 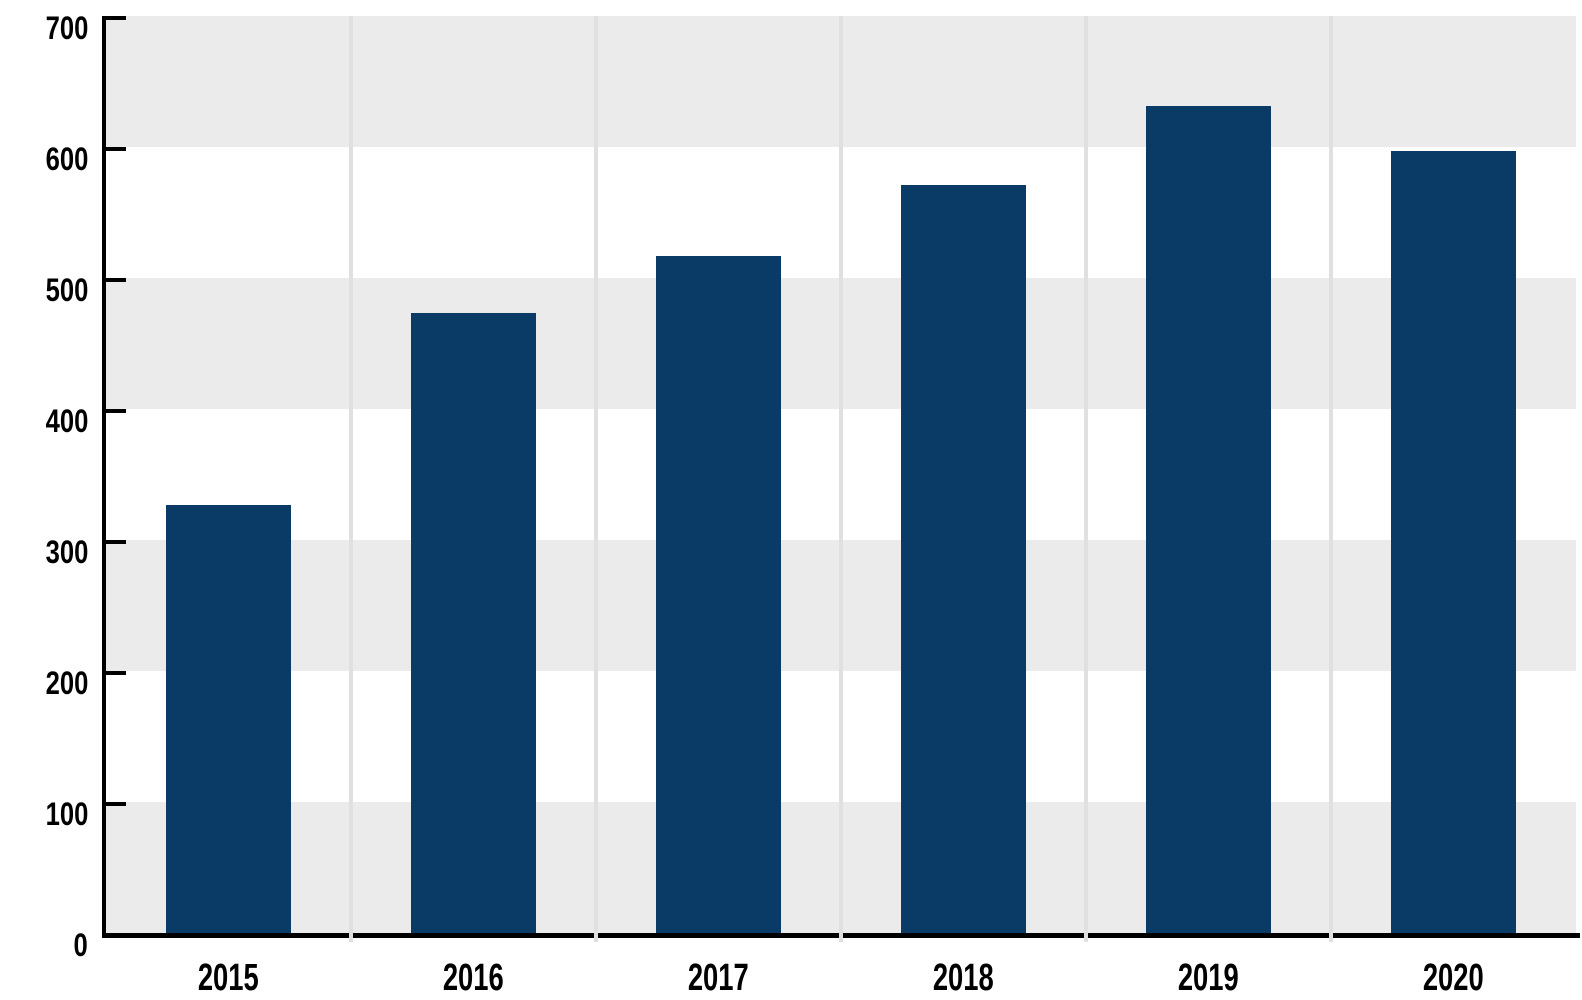 What do you see at coordinates (80, 945) in the screenshot?
I see `y-tick-label-0: 0` at bounding box center [80, 945].